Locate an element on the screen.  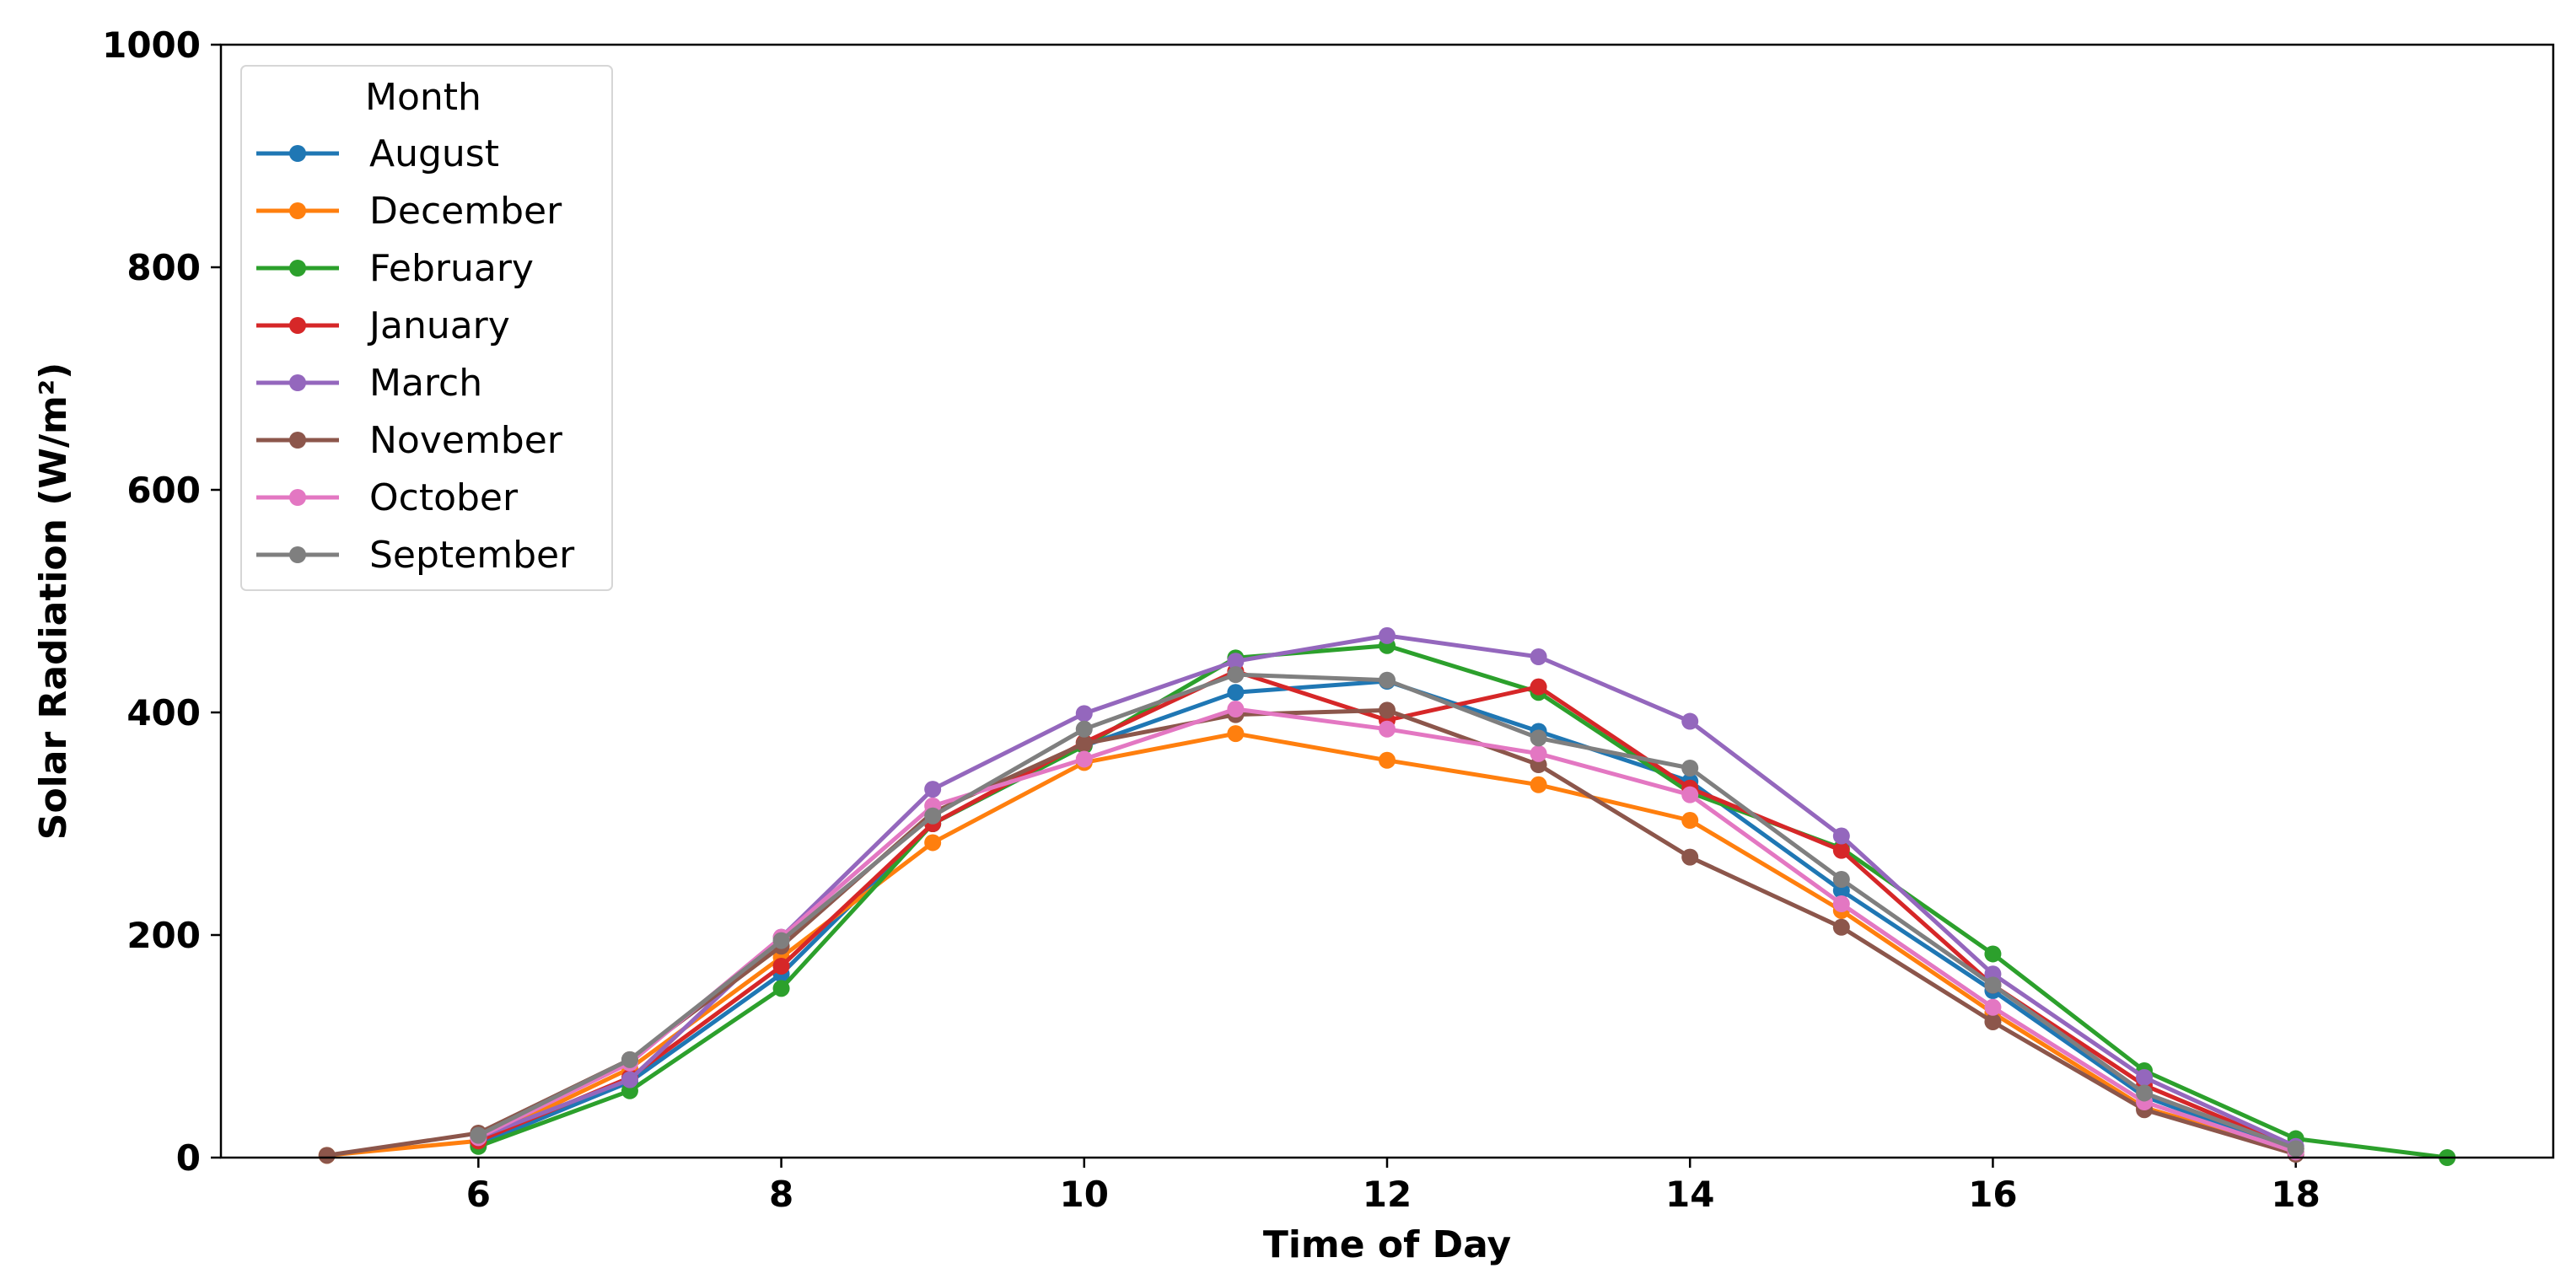
legend-label: August is located at coordinates (434, 153).